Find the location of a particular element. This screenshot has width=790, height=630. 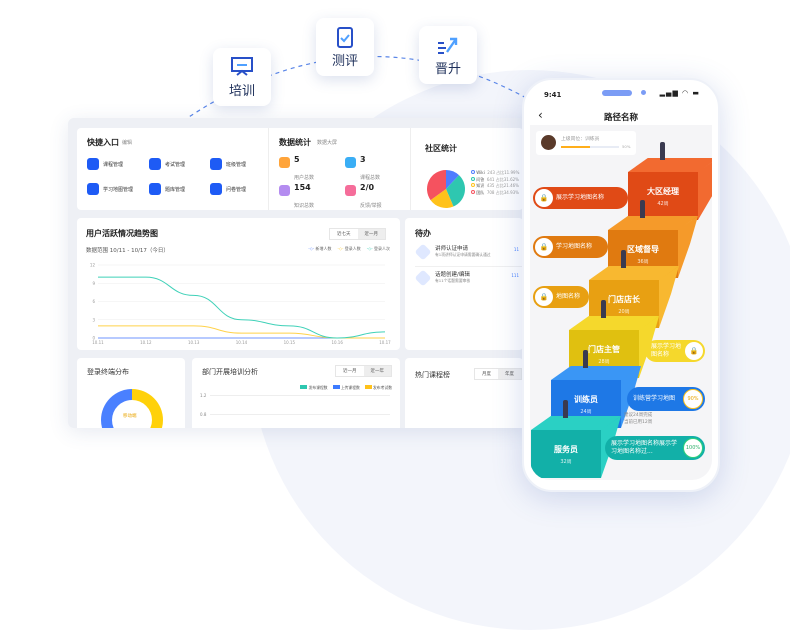

quick-item-class: 班级管理 is located at coordinates (228, 164).